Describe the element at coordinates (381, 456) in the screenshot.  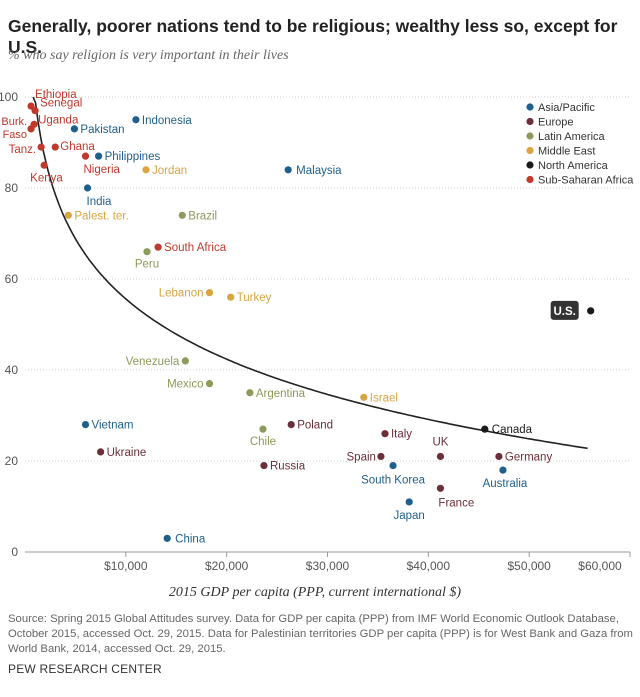
I see `point-spain` at that location.